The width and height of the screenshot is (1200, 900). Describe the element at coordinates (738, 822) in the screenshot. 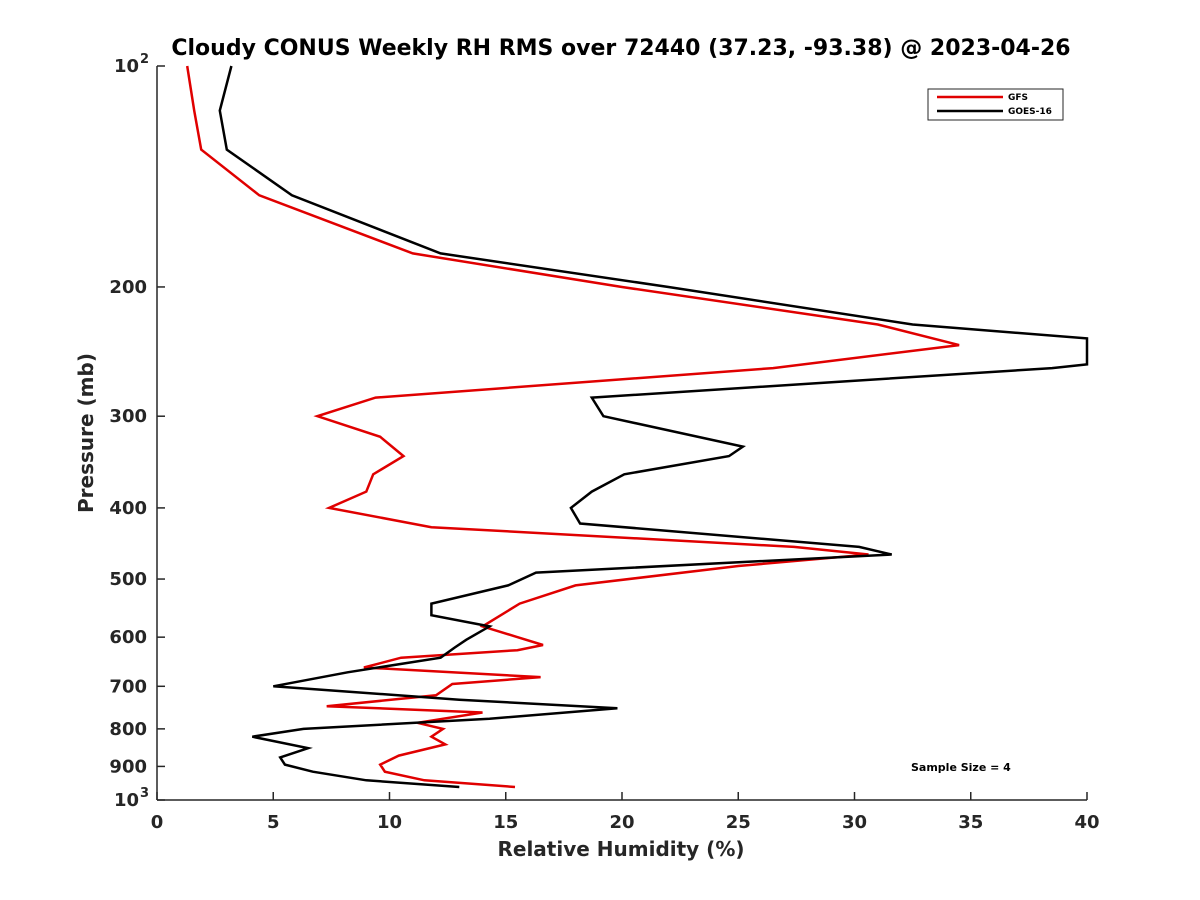

I see `x-tick-label: 25` at that location.